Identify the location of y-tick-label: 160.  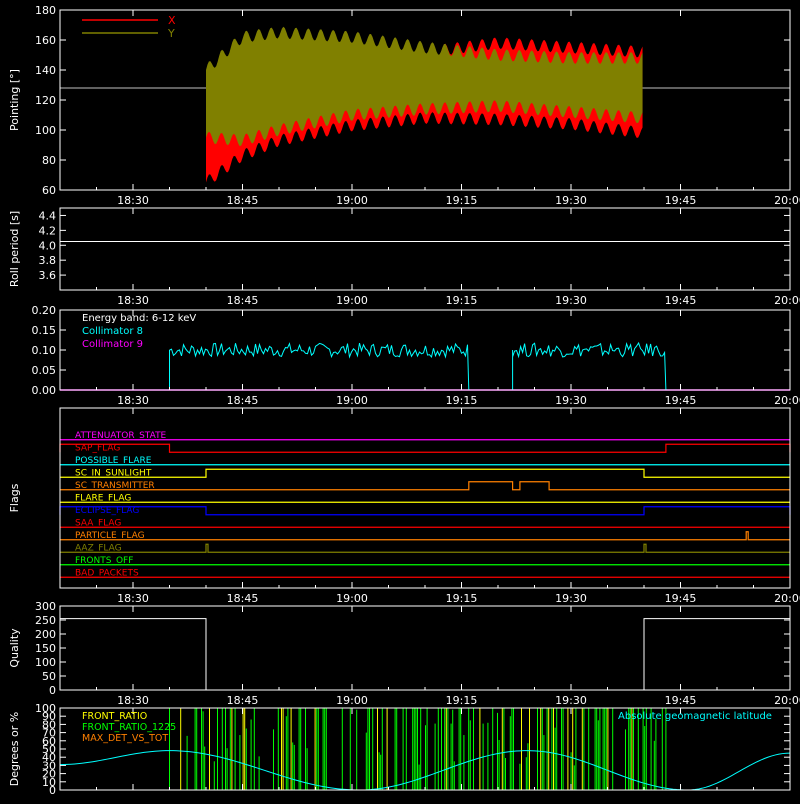
(45, 40).